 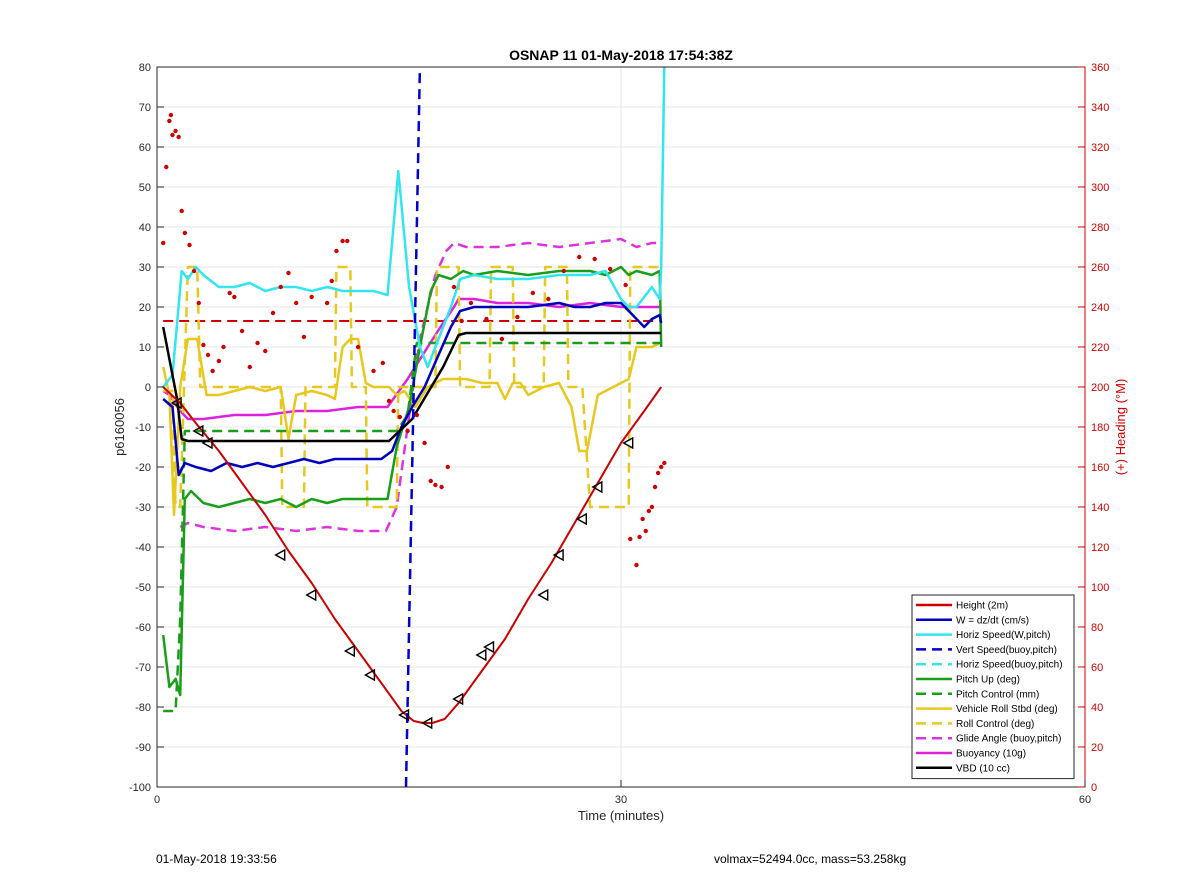 What do you see at coordinates (1100, 308) in the screenshot?
I see `y2-tick-label: 240` at bounding box center [1100, 308].